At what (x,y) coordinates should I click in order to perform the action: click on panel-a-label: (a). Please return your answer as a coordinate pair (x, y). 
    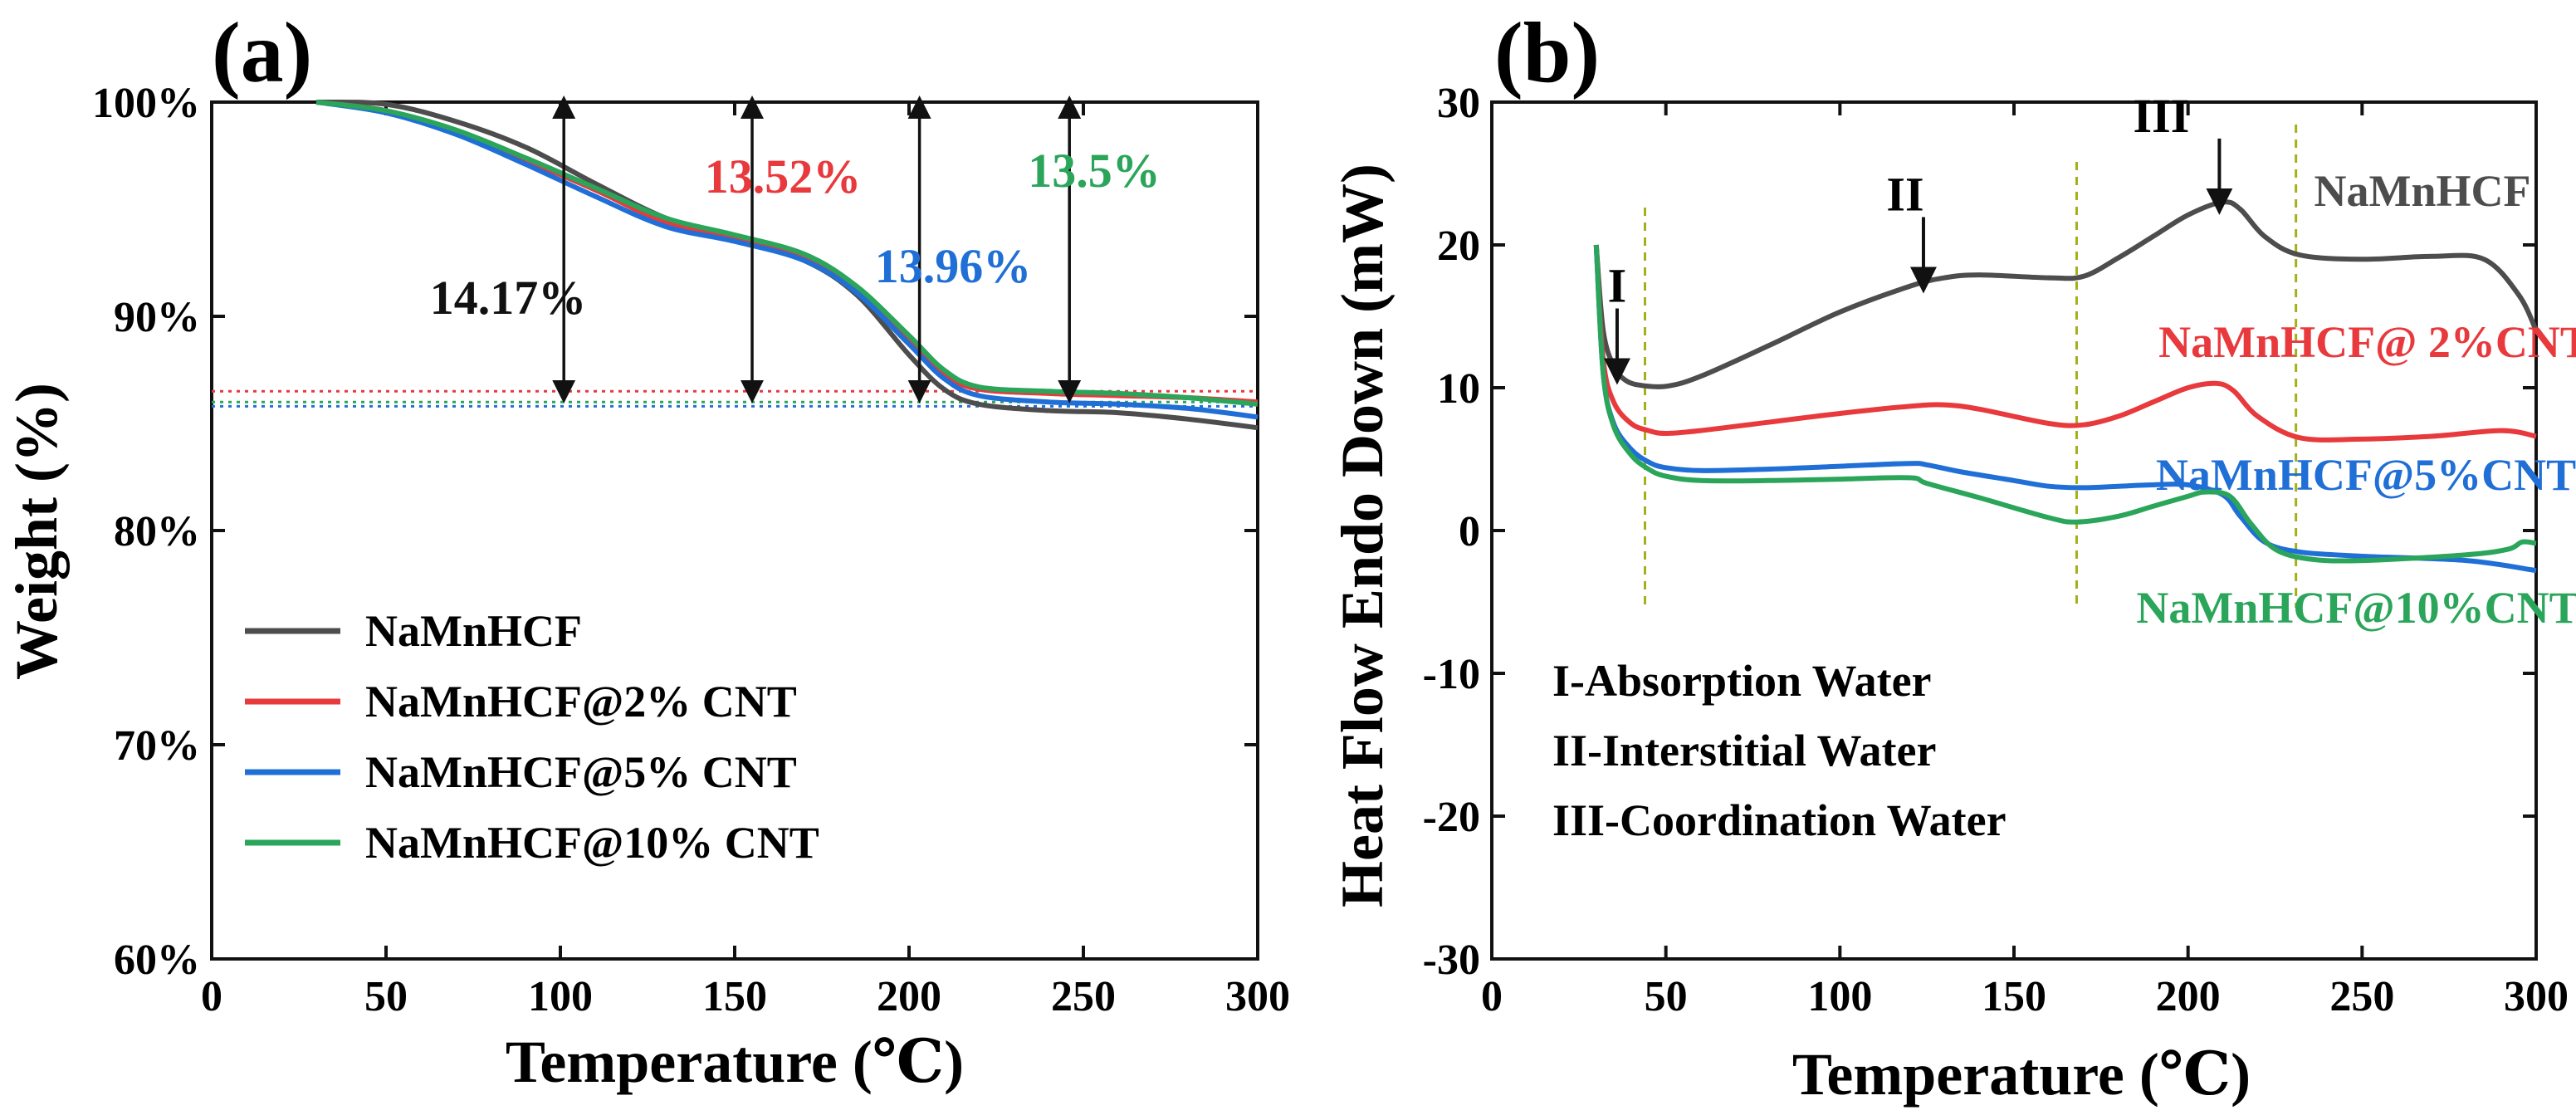
    Looking at the image, I should click on (262, 52).